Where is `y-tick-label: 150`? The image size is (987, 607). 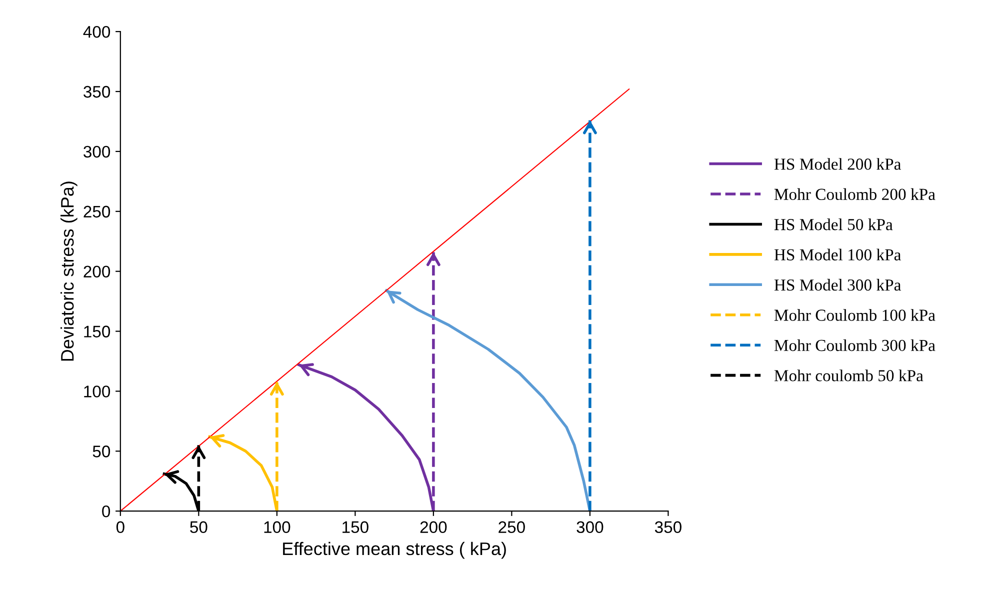 y-tick-label: 150 is located at coordinates (97, 332).